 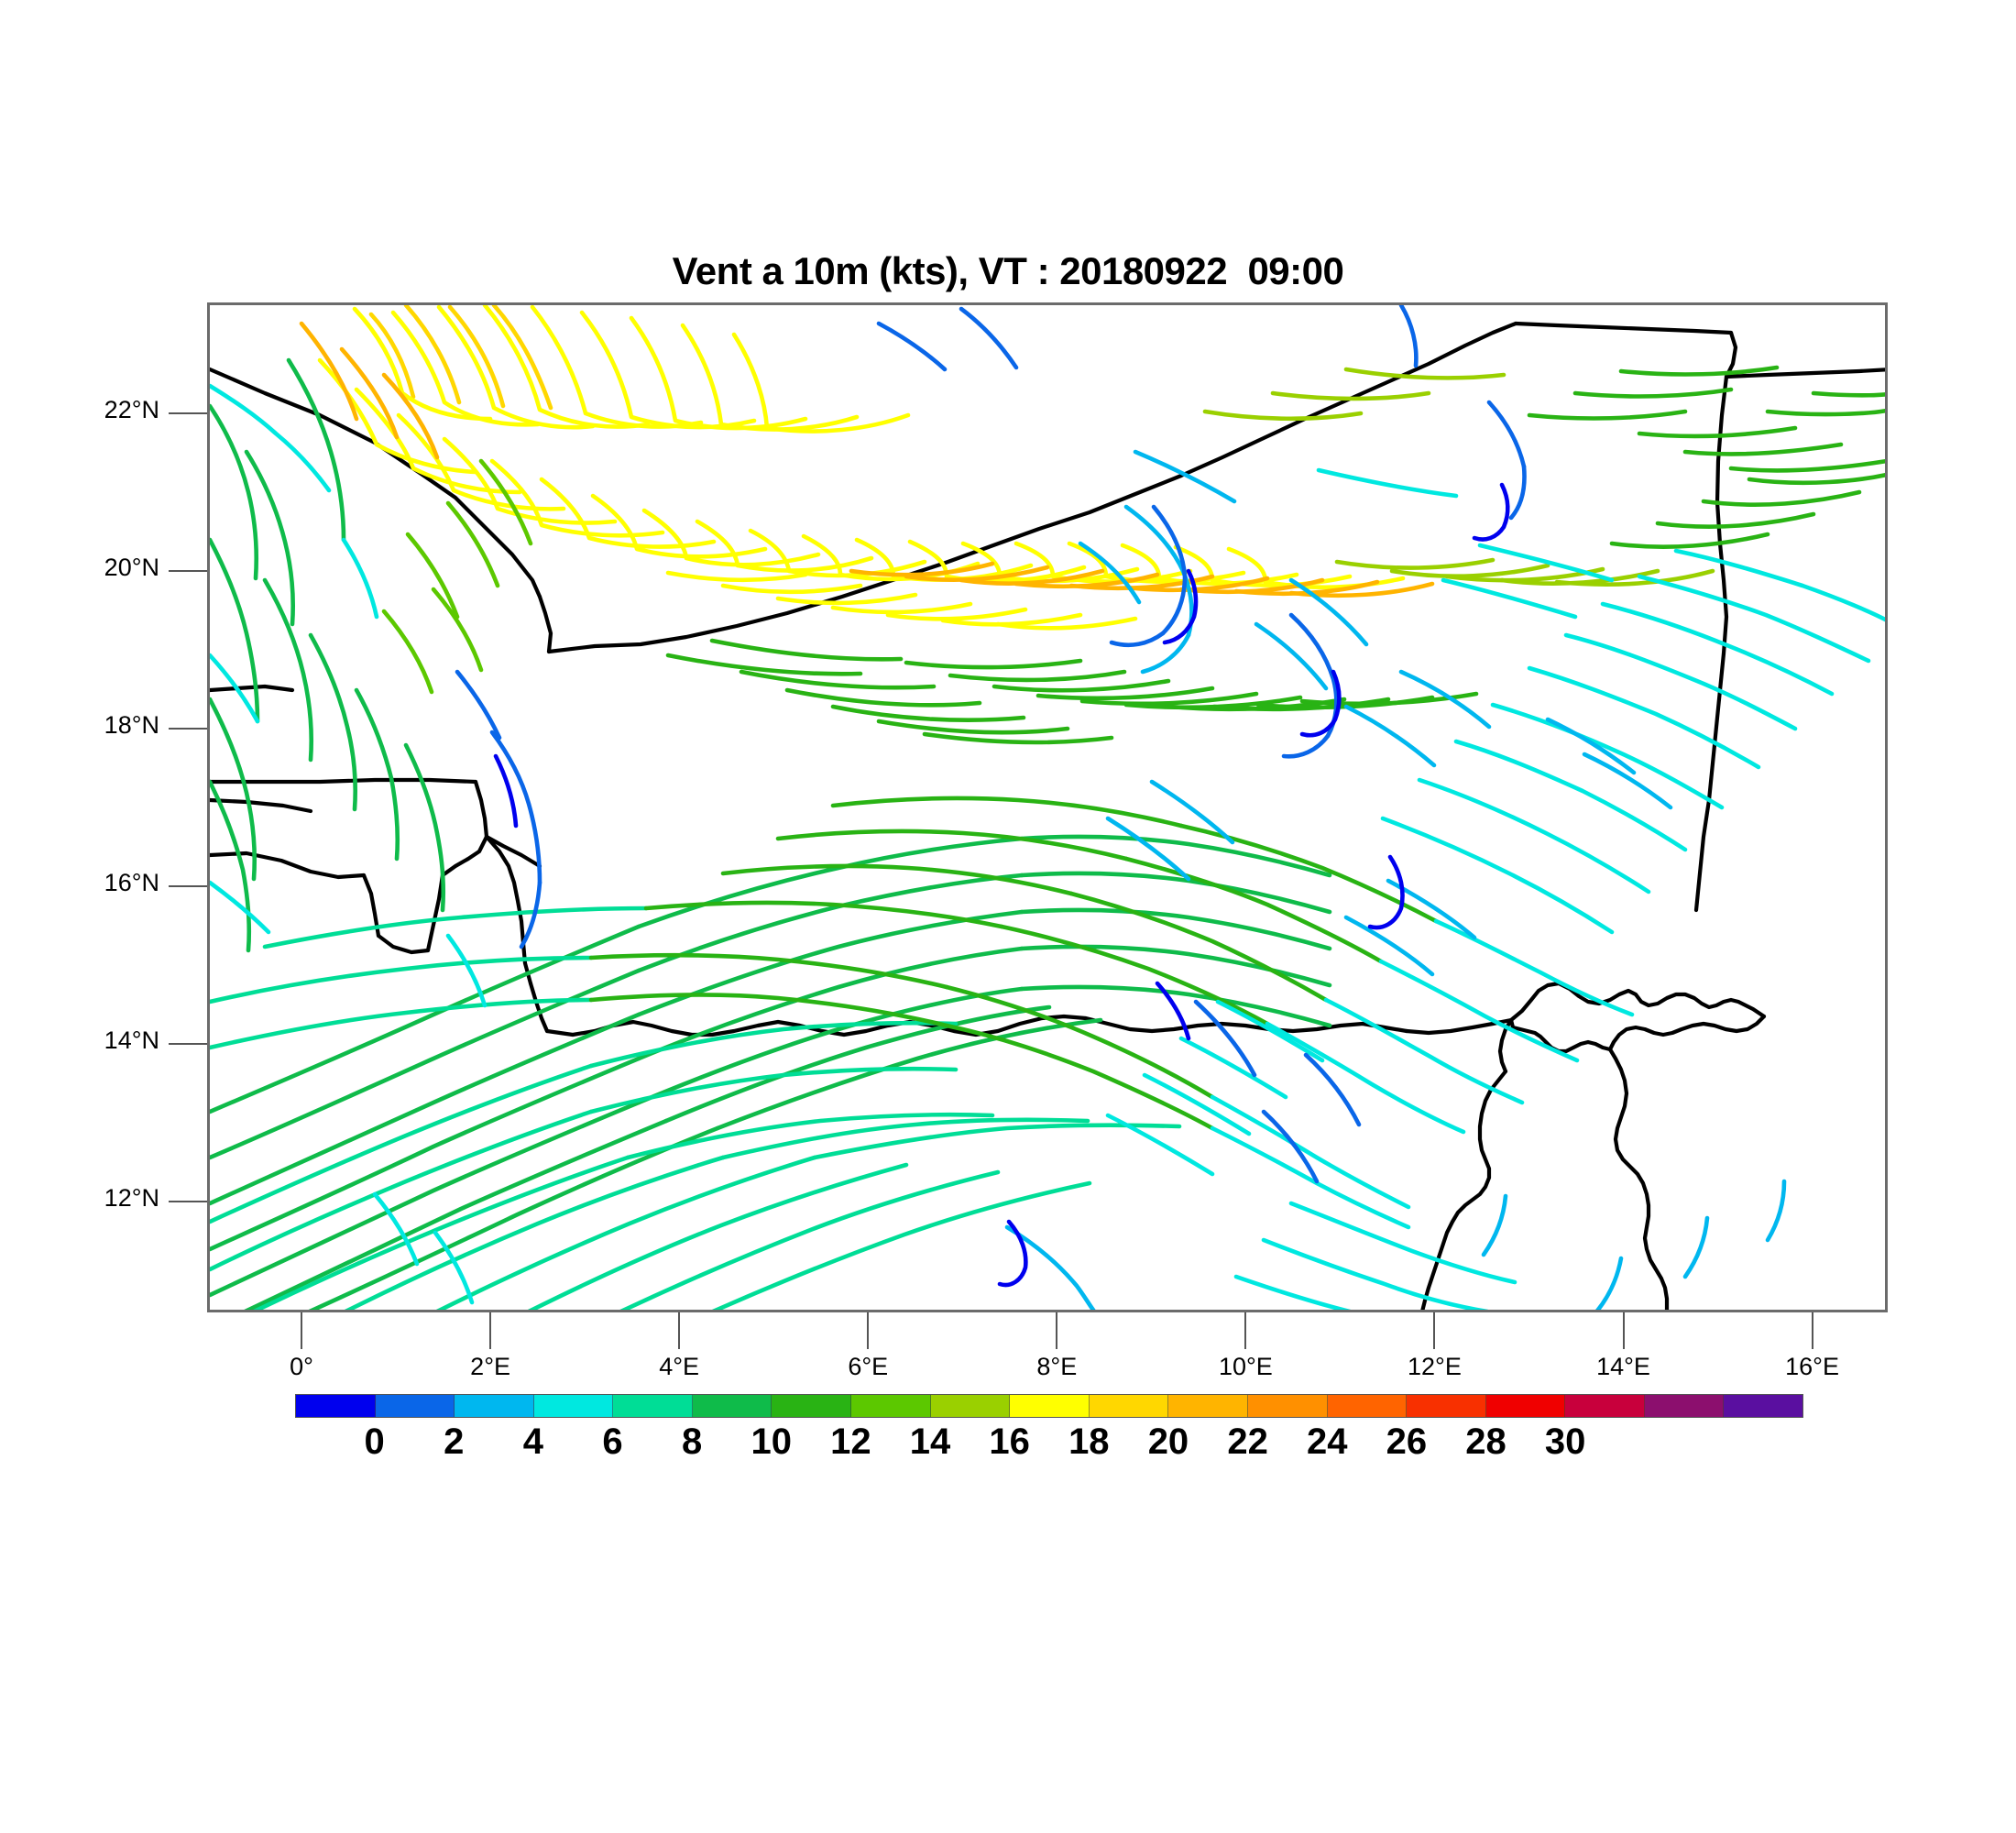 What do you see at coordinates (131, 1198) in the screenshot?
I see `ytick-label: 12°N` at bounding box center [131, 1198].